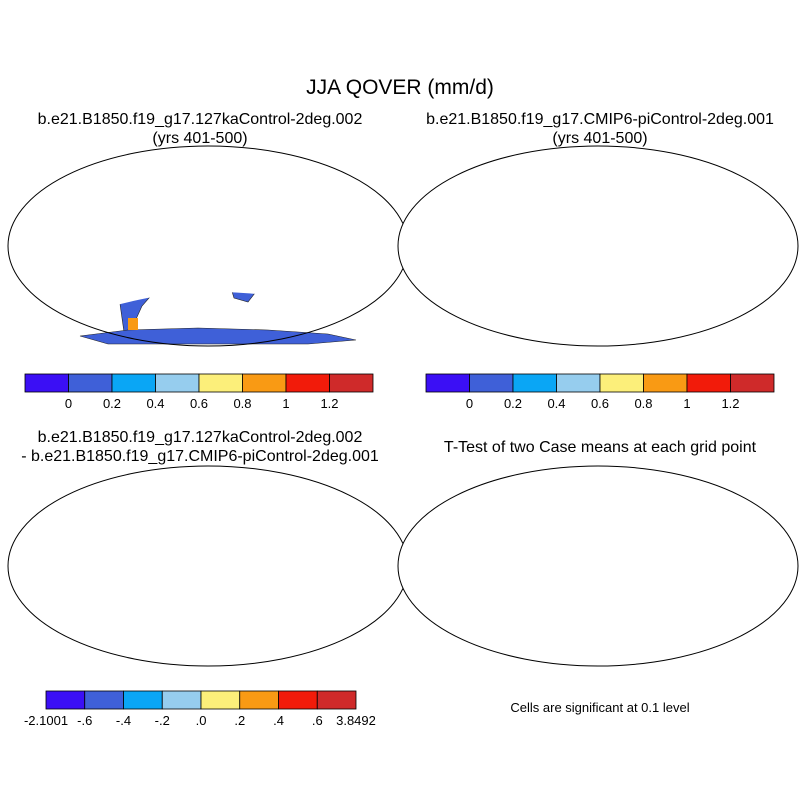 The height and width of the screenshot is (800, 800). What do you see at coordinates (600, 403) in the screenshot?
I see `colorbar-tr-label-4: 0.6` at bounding box center [600, 403].